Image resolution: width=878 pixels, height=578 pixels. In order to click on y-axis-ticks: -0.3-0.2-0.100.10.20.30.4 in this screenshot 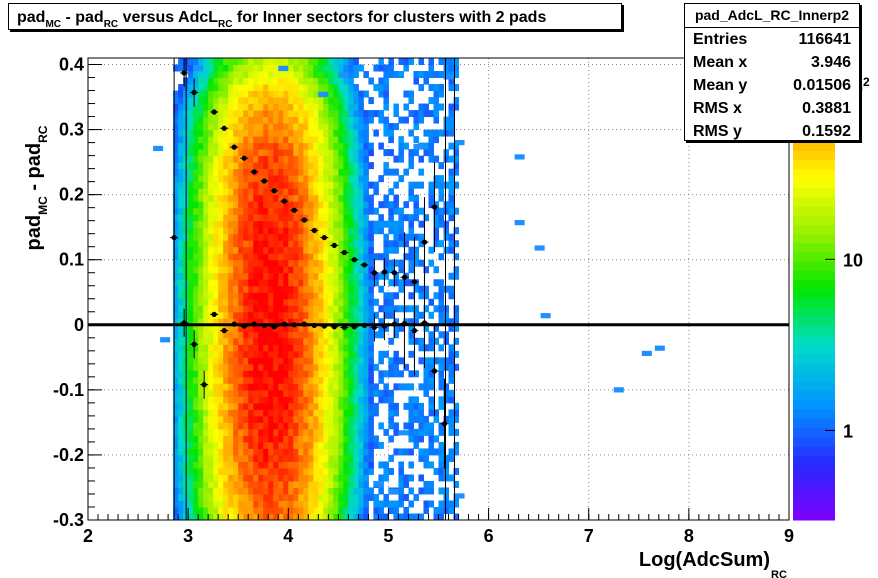, I will do `click(77, 292)`.